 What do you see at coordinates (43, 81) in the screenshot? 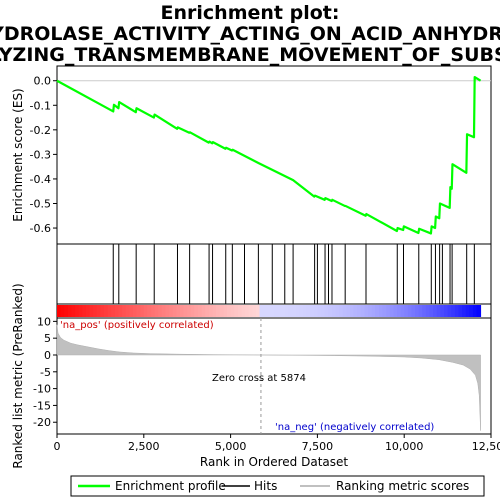
I see `es-y-tick-label: 0.0` at bounding box center [43, 81].